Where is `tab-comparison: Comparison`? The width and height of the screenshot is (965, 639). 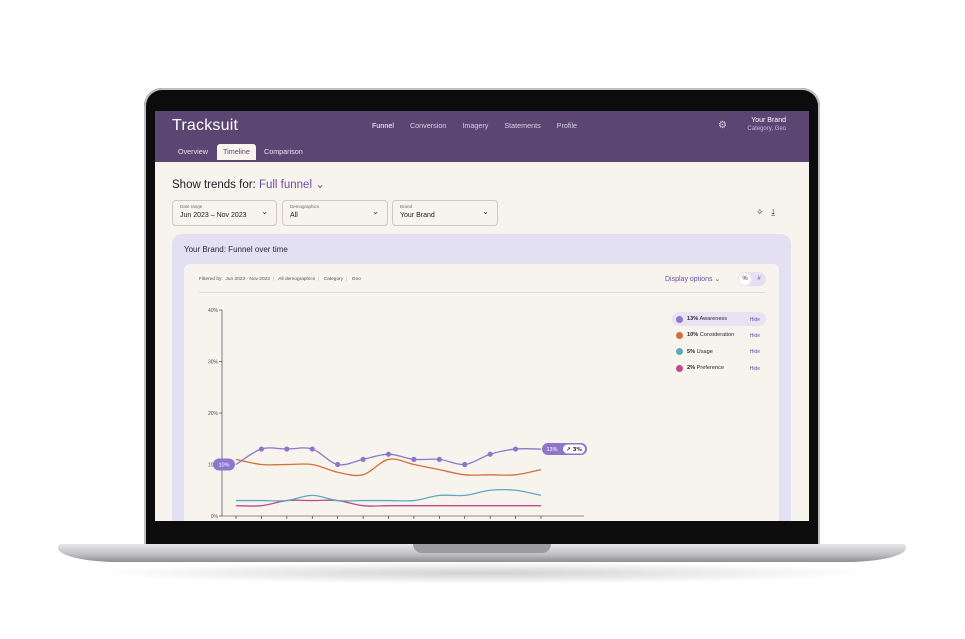 tab-comparison: Comparison is located at coordinates (283, 151).